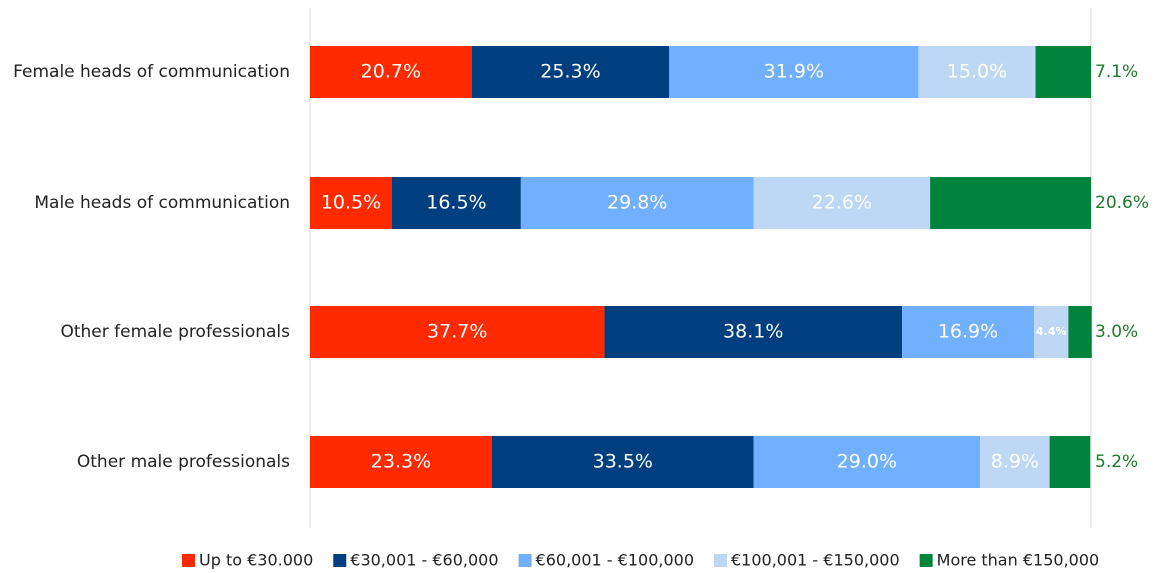 The image size is (1153, 573). I want to click on value-label: 25.3%, so click(570, 72).